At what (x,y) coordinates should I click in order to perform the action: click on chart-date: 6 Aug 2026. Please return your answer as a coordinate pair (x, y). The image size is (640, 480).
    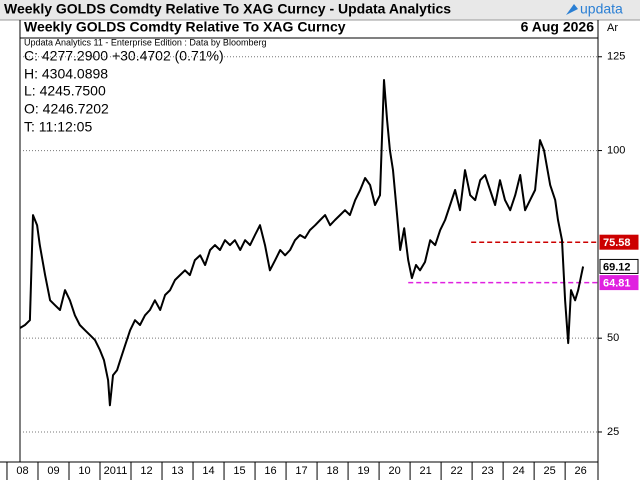
    Looking at the image, I should click on (558, 27).